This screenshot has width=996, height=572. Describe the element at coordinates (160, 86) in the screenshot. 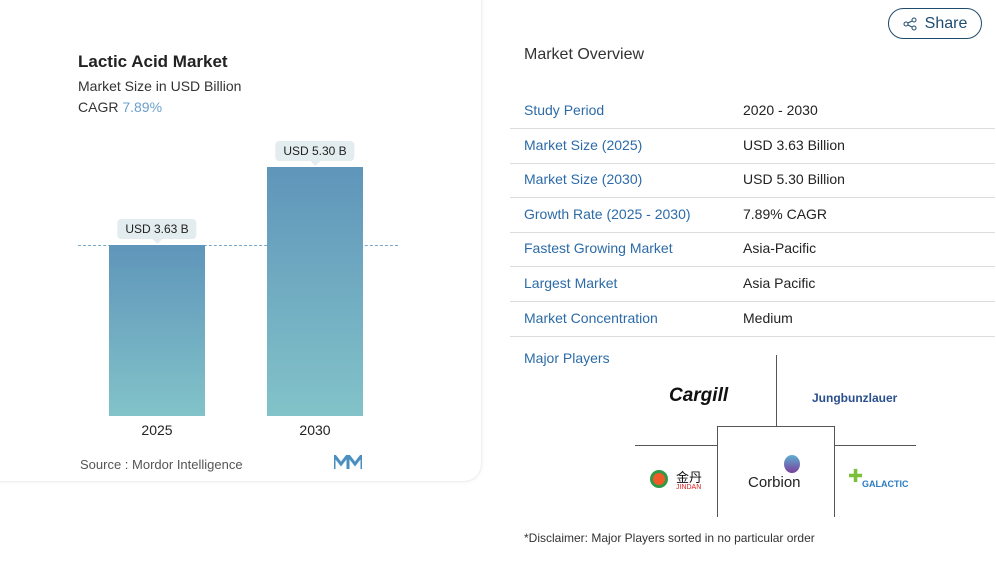

I see `chart-subtitle: Market Size in USD Billion` at that location.